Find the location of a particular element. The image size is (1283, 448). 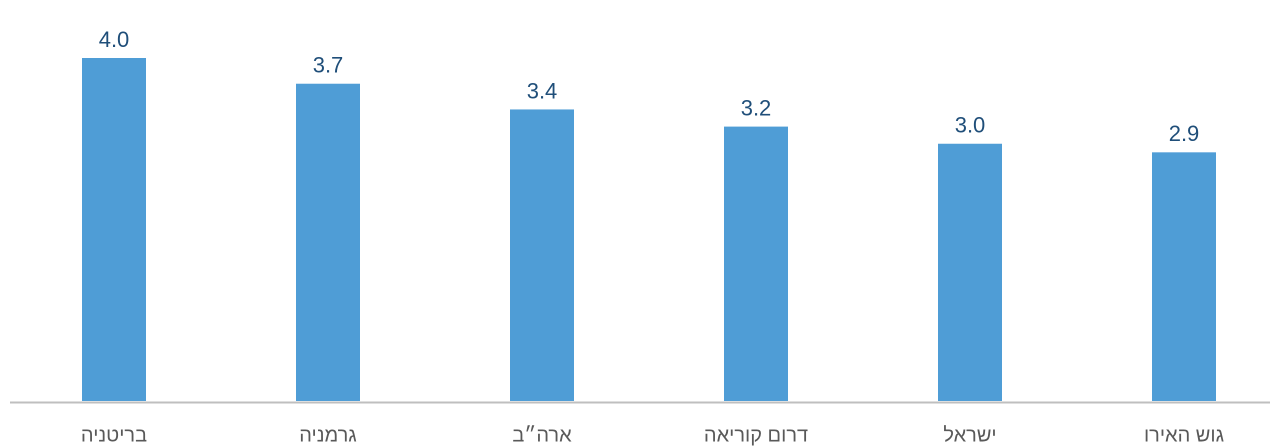

value-label: 4.0 is located at coordinates (114, 39).